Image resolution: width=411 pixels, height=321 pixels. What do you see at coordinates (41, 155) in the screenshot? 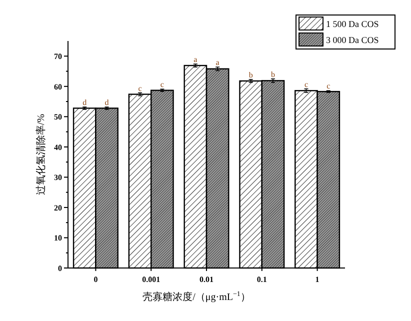
I see `y-axis-title: 过氧化氢清除率/%` at bounding box center [41, 155].